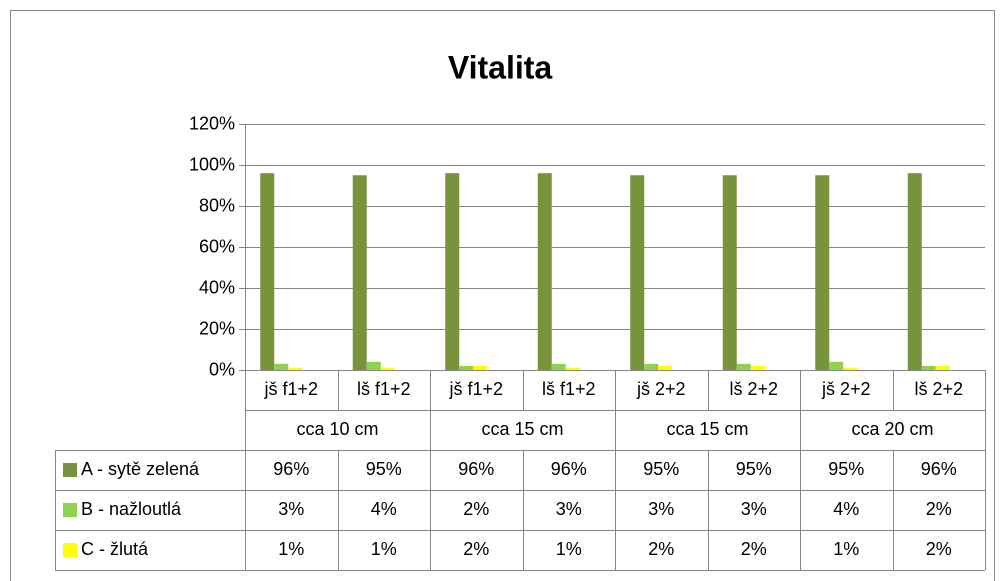  Describe the element at coordinates (500, 67) in the screenshot. I see `chart-title: Vitalita` at that location.